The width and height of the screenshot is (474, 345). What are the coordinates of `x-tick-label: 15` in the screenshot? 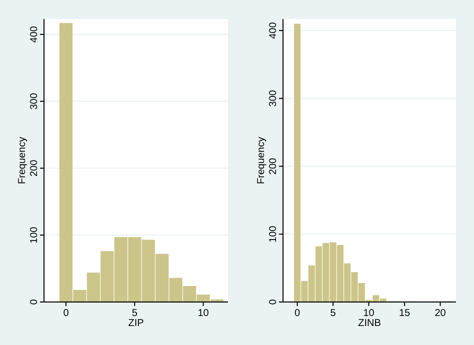 It's located at (404, 313).